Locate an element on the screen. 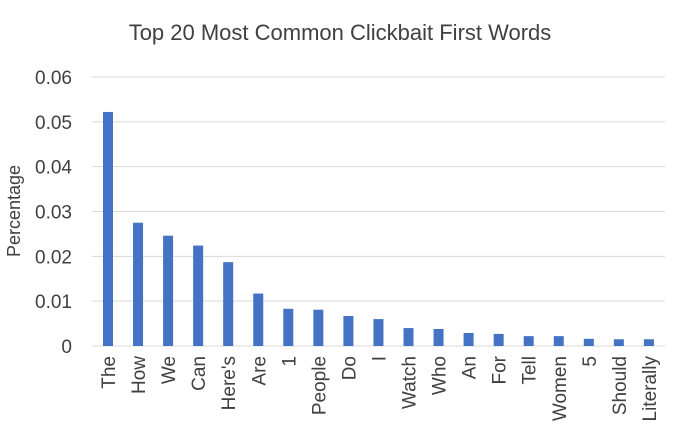  x-tick-label: Are is located at coordinates (259, 371).